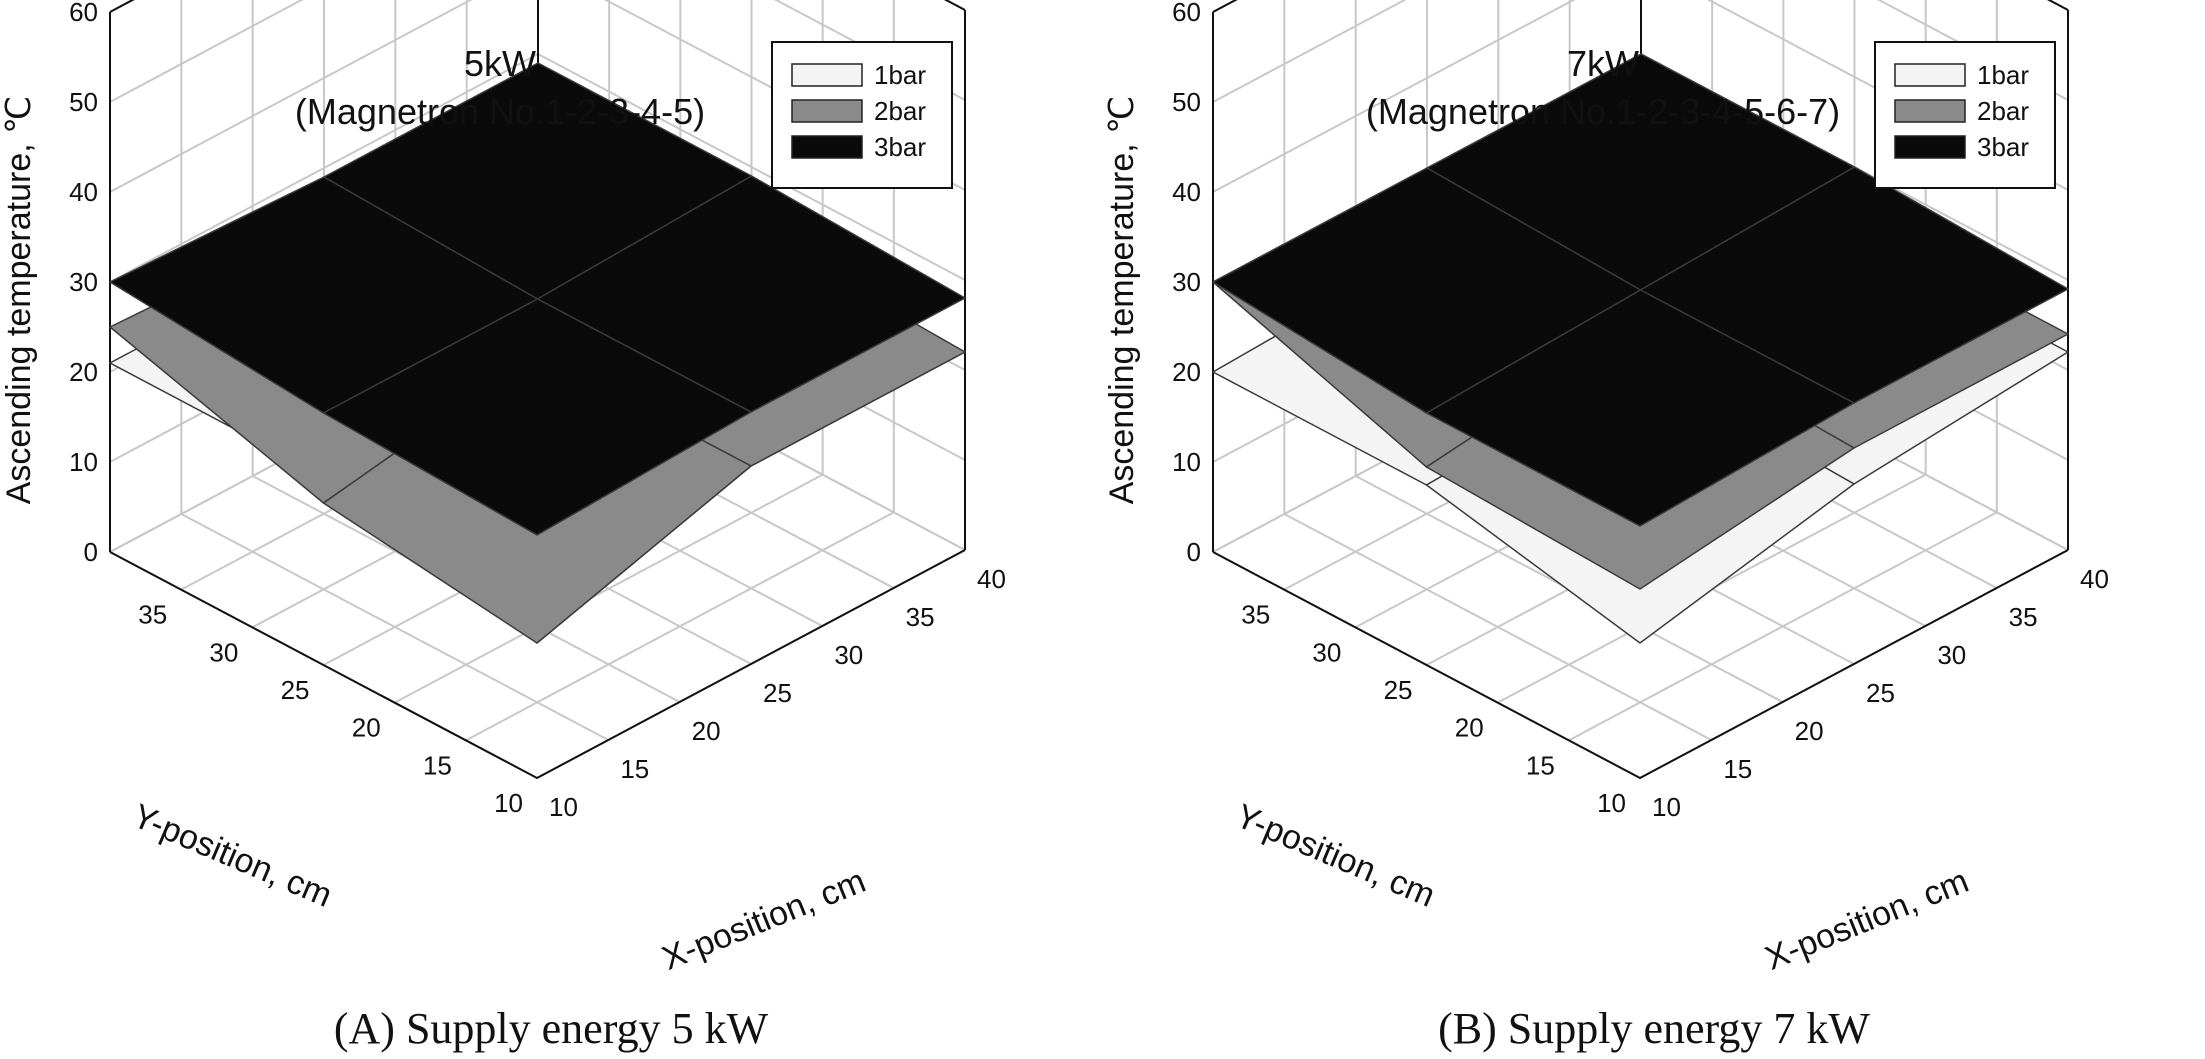  What do you see at coordinates (1603, 111) in the screenshot?
I see `chart-subtitle: (Magnetron No.1-2-3-4-5-6-7)` at bounding box center [1603, 111].